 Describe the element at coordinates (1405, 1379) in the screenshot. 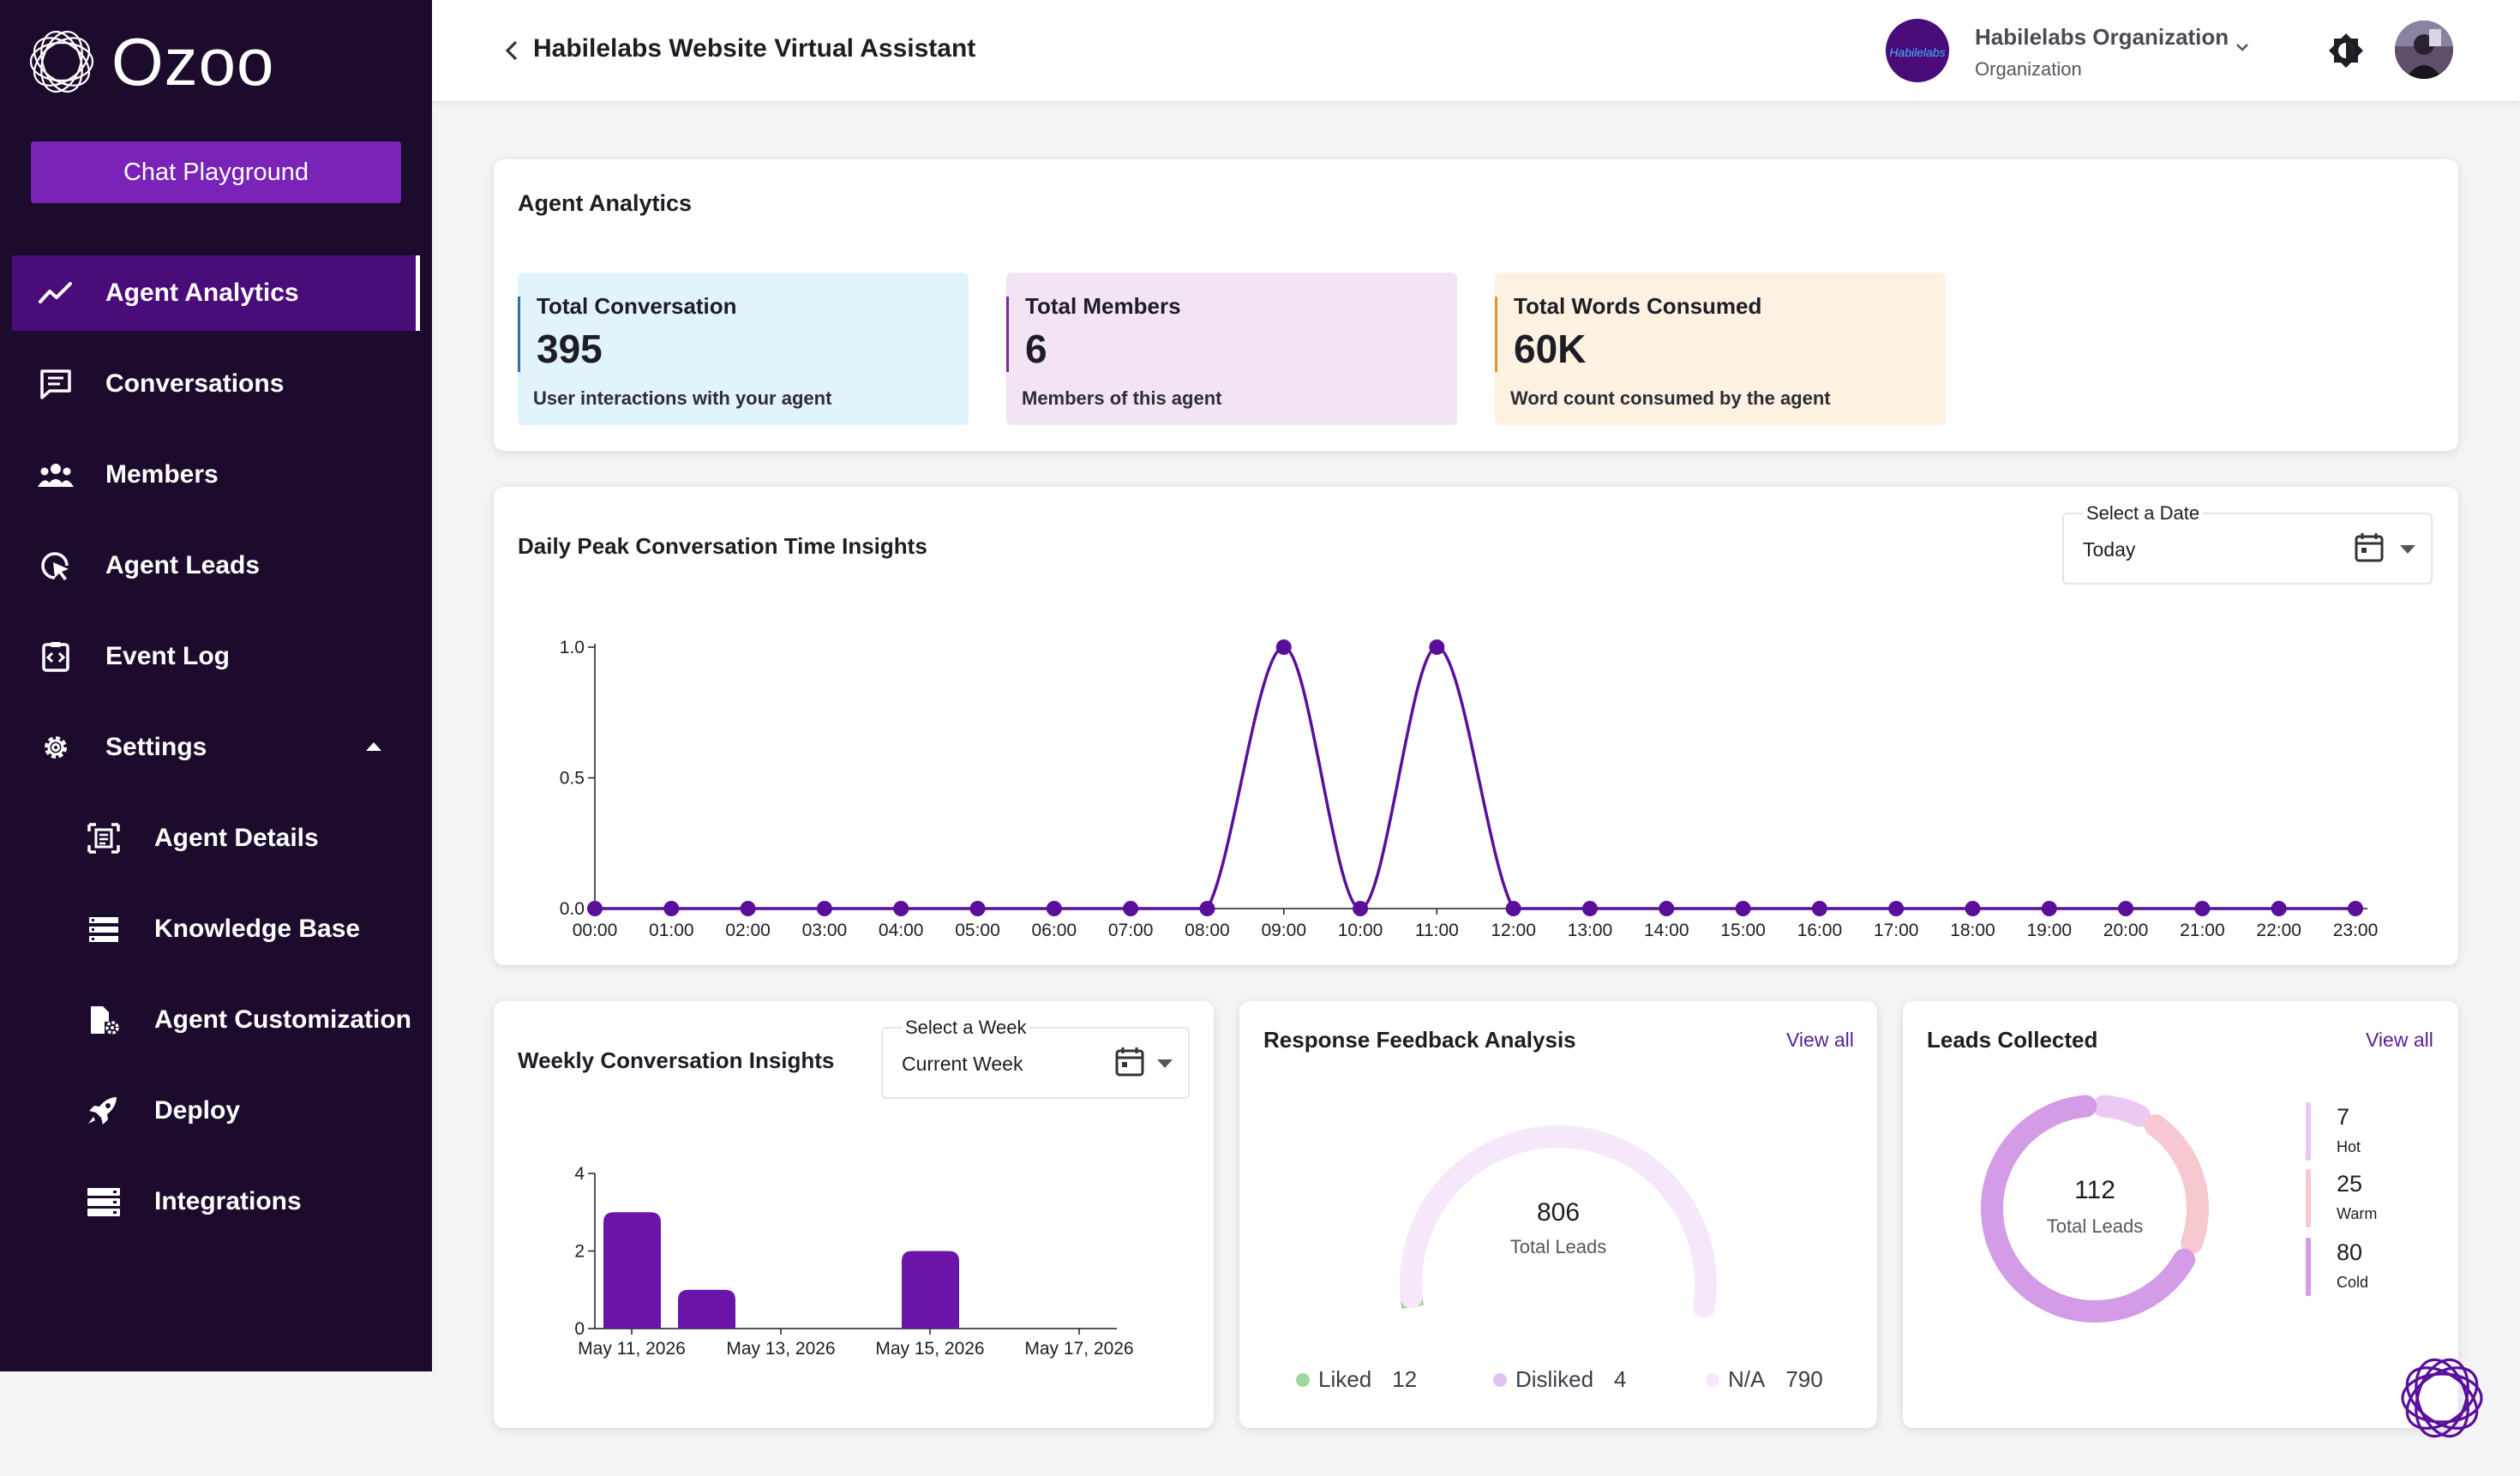

I see `legend-value: 12` at that location.